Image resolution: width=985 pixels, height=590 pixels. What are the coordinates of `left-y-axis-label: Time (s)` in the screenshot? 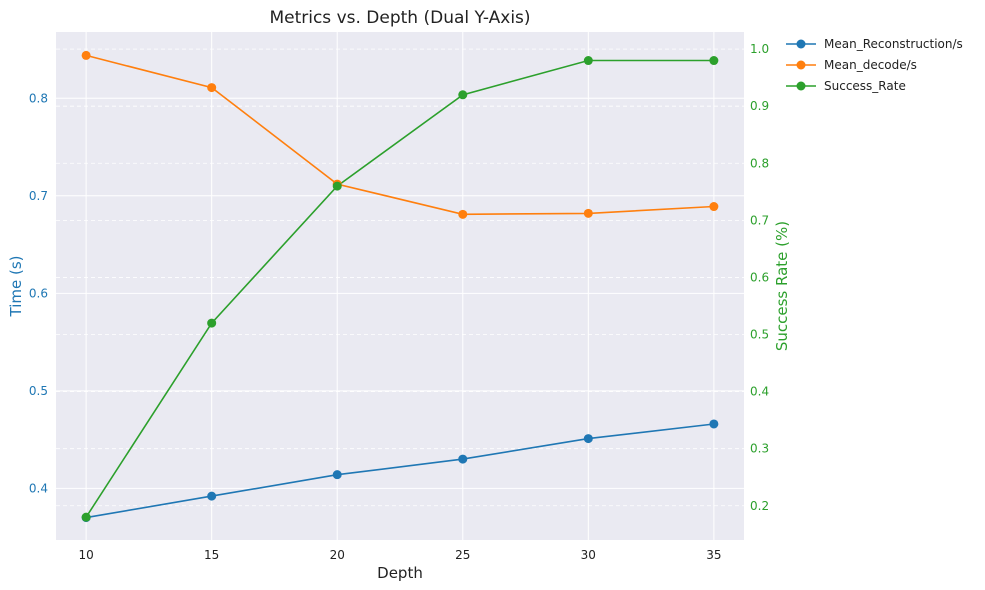 It's located at (16, 287).